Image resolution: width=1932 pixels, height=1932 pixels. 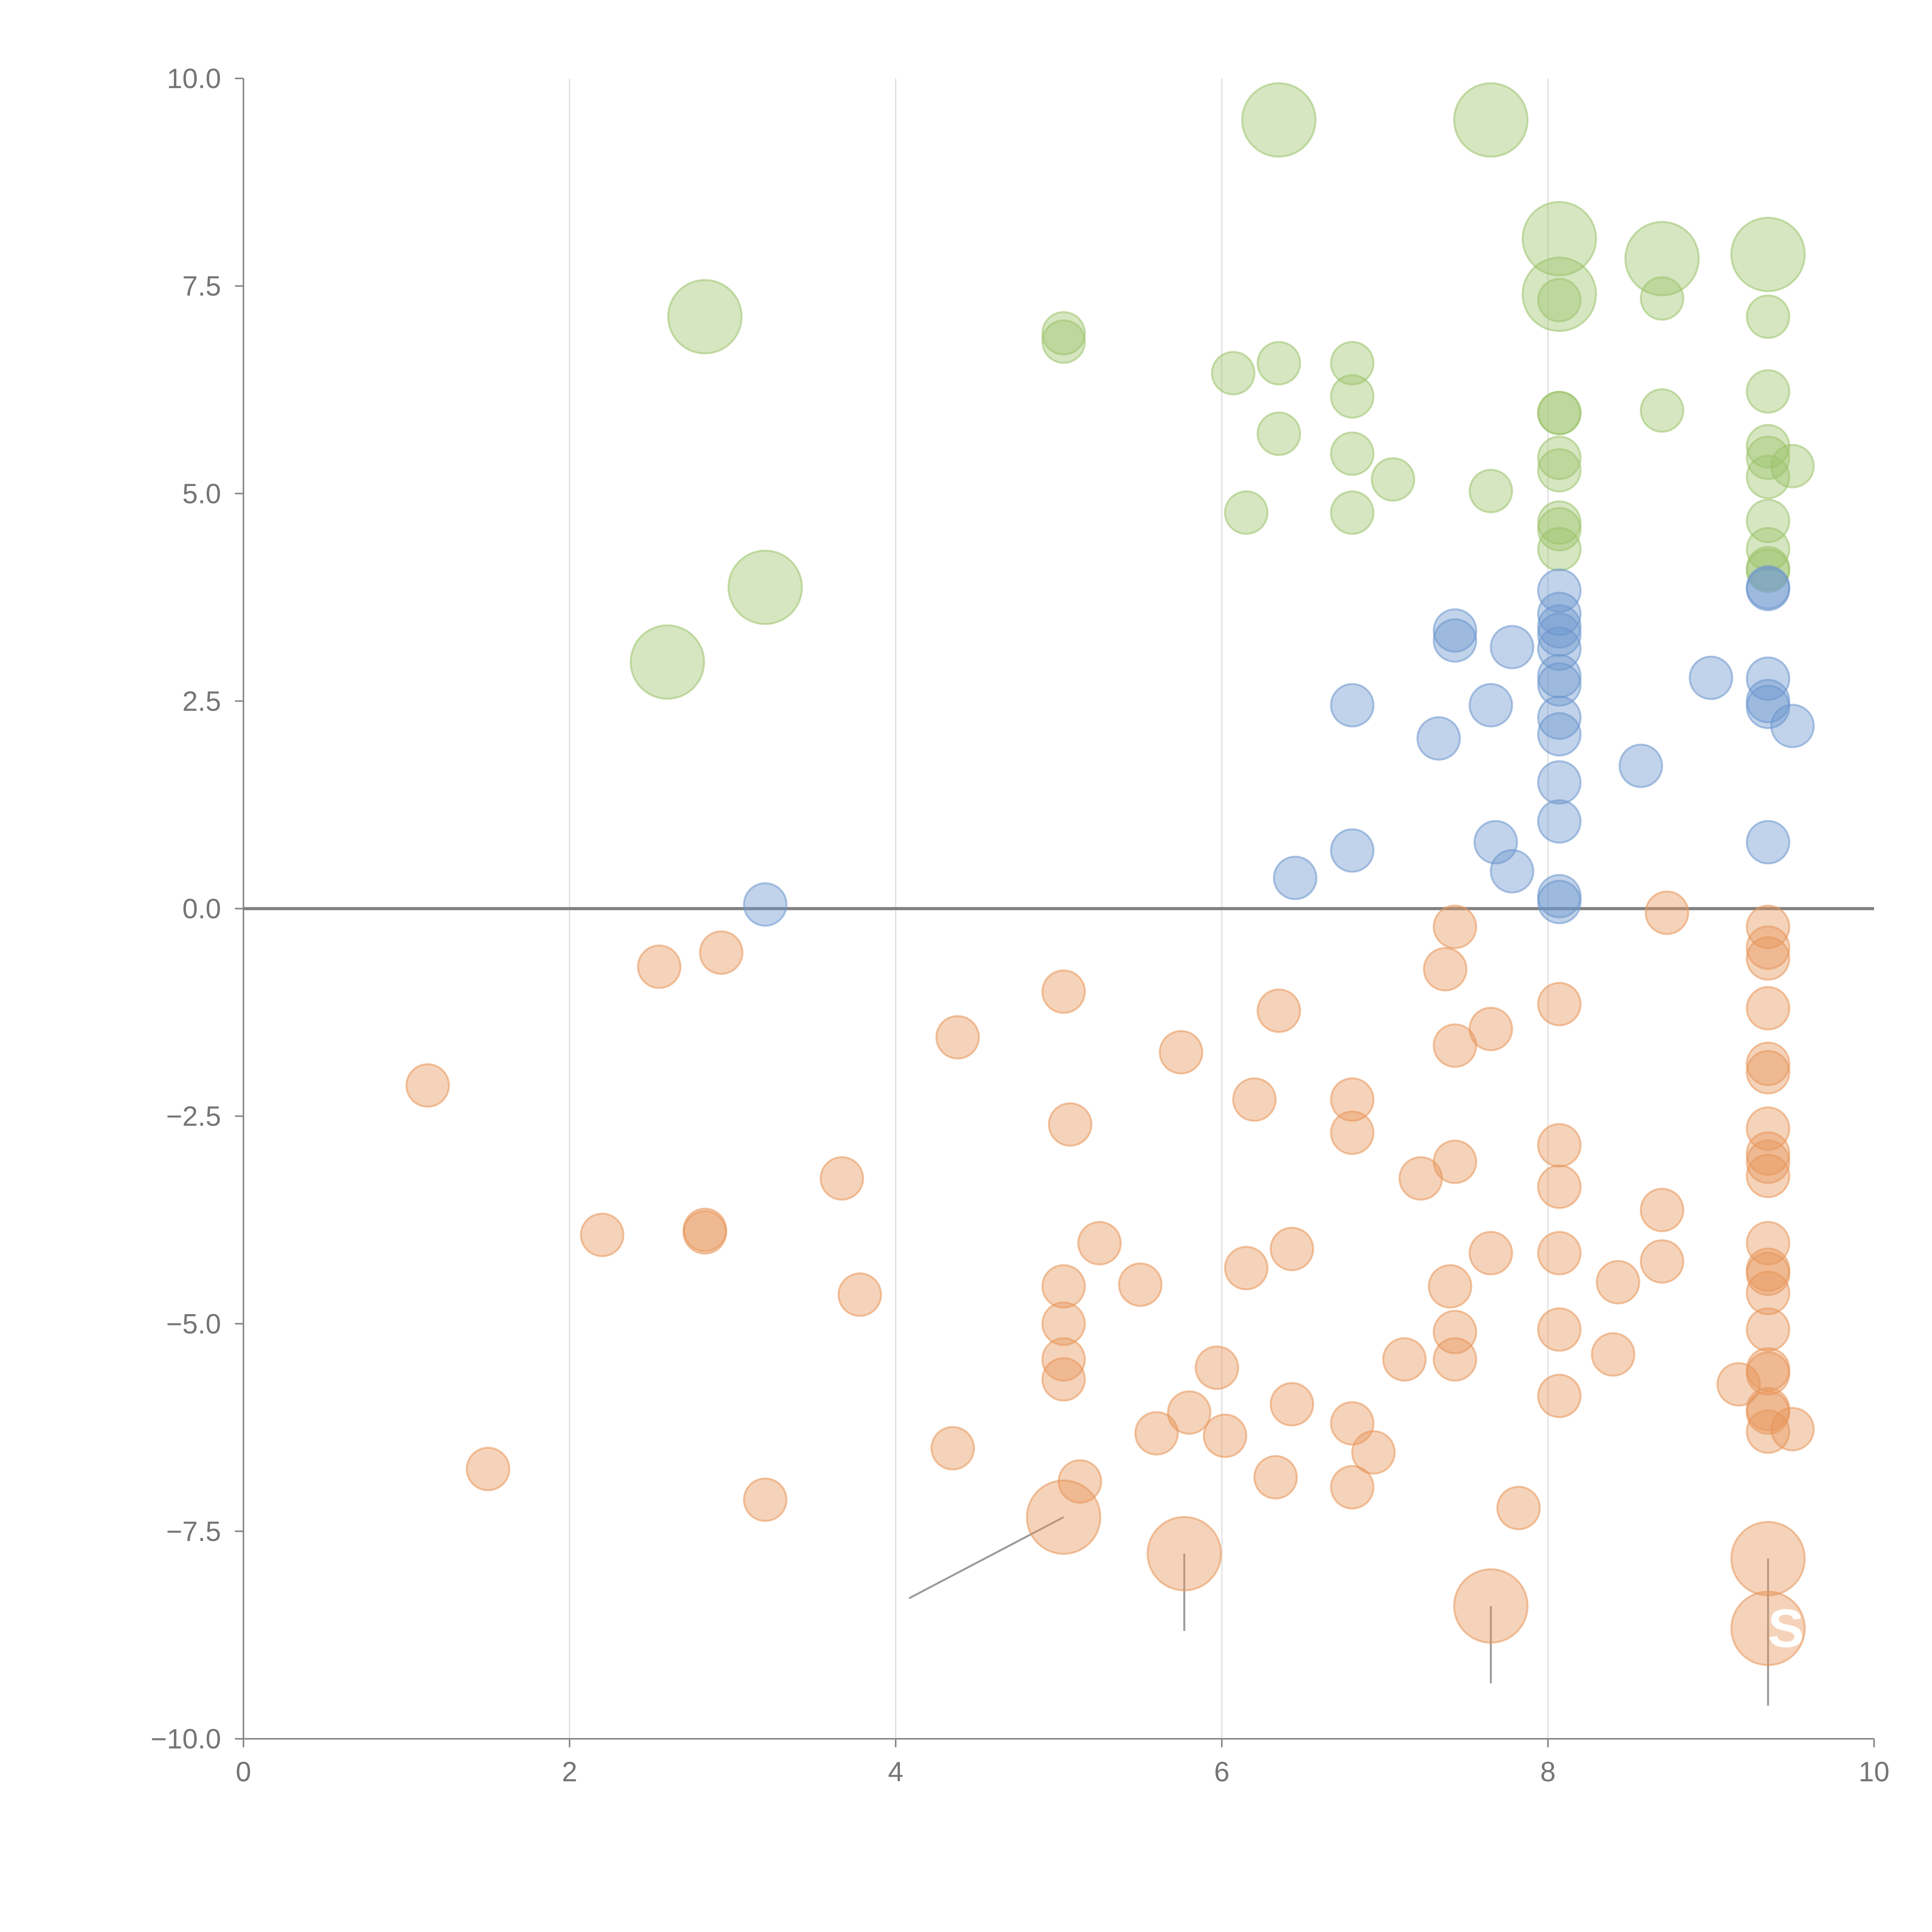 I want to click on y-tick-label: 10.0, so click(x=194, y=78).